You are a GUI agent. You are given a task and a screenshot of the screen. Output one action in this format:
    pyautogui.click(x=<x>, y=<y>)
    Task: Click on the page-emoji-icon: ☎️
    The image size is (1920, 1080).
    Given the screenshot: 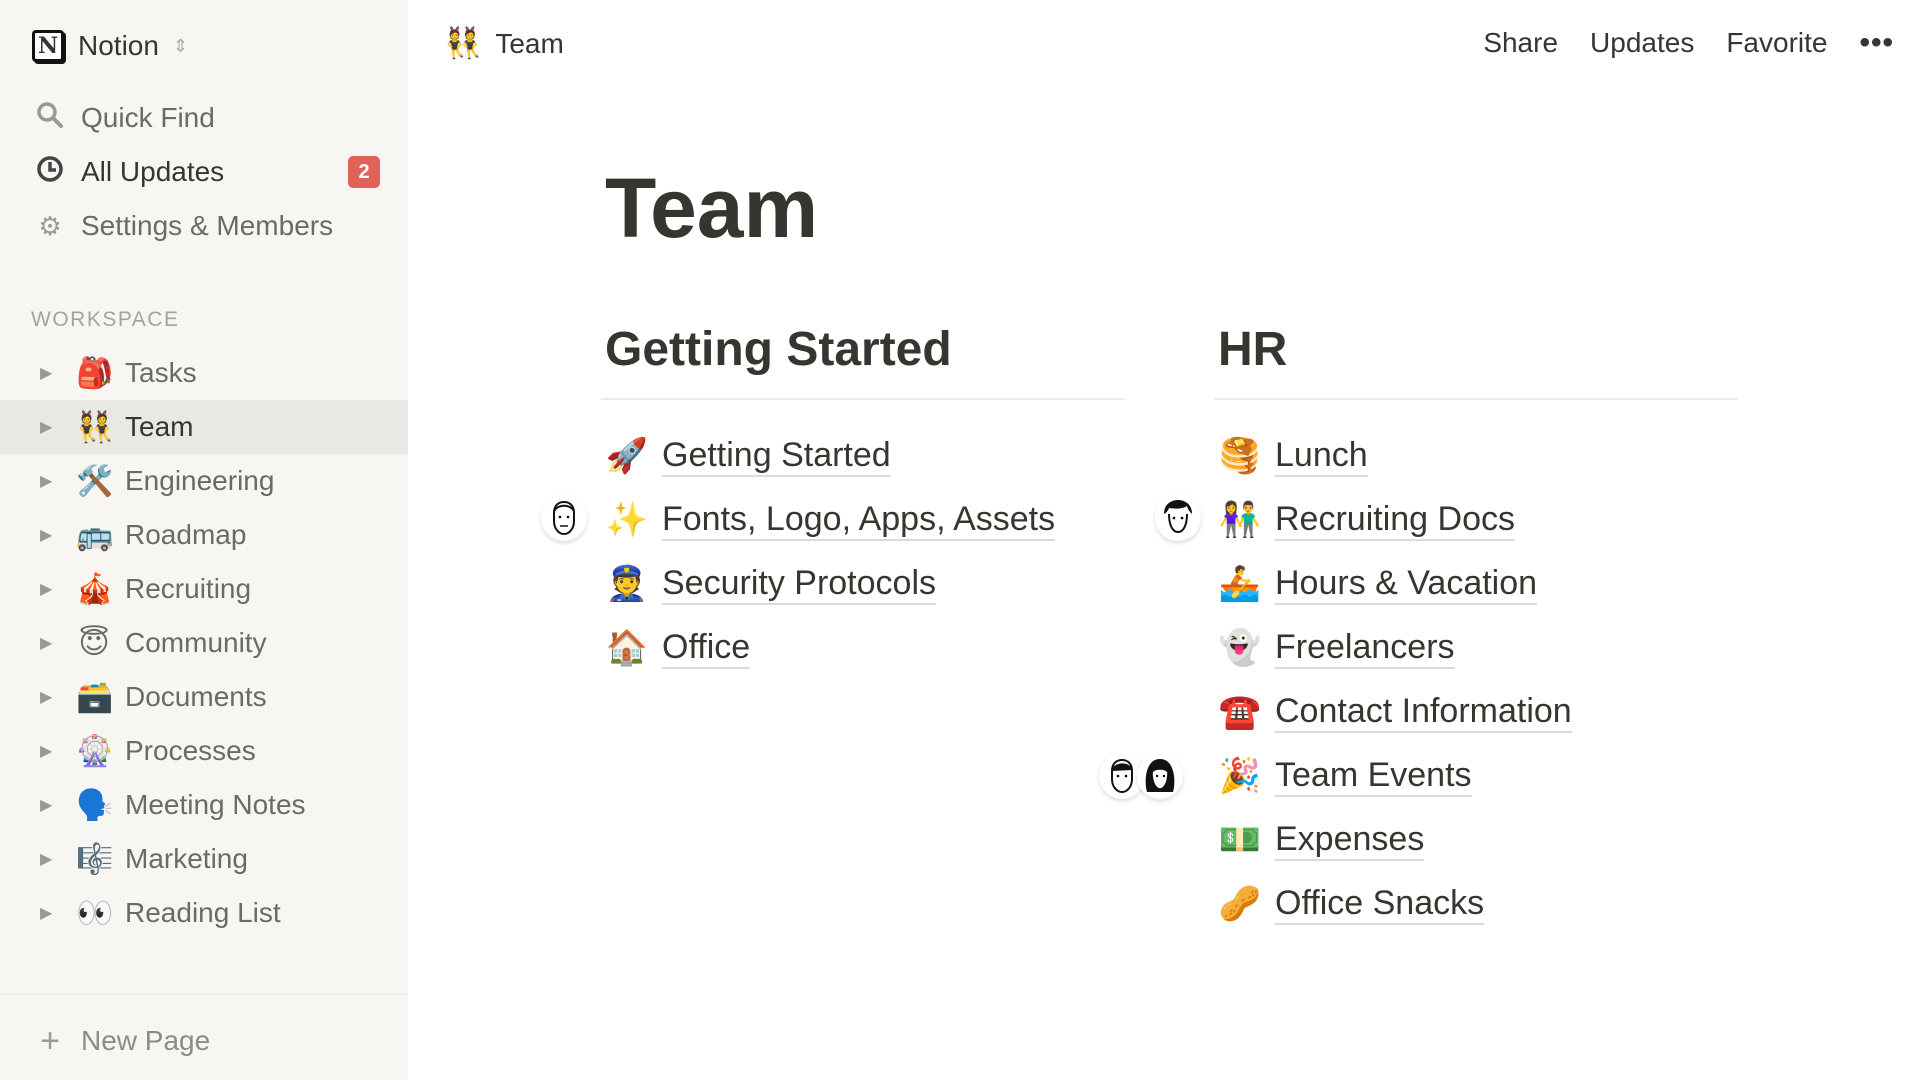 What is the action you would take?
    pyautogui.click(x=1240, y=712)
    